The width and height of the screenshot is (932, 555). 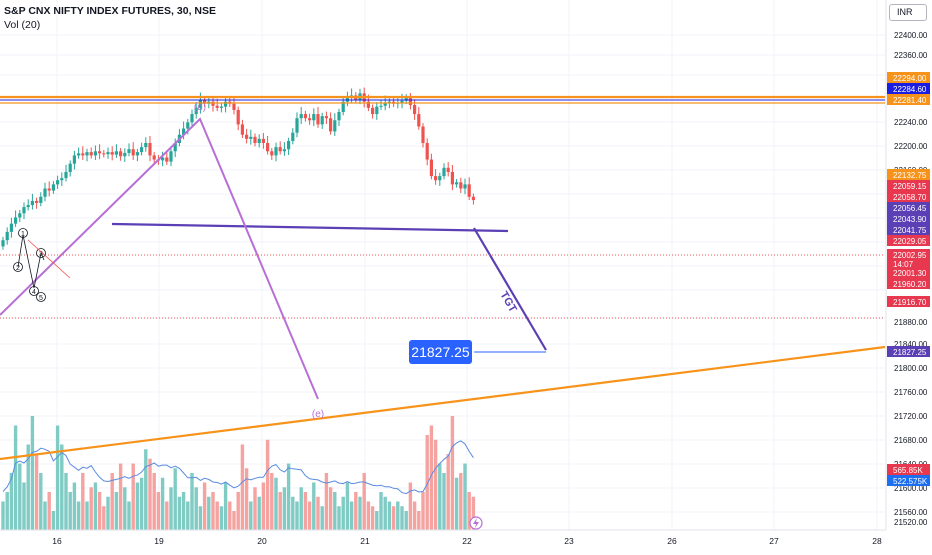 What do you see at coordinates (31, 261) in the screenshot?
I see `small-wave-line` at bounding box center [31, 261].